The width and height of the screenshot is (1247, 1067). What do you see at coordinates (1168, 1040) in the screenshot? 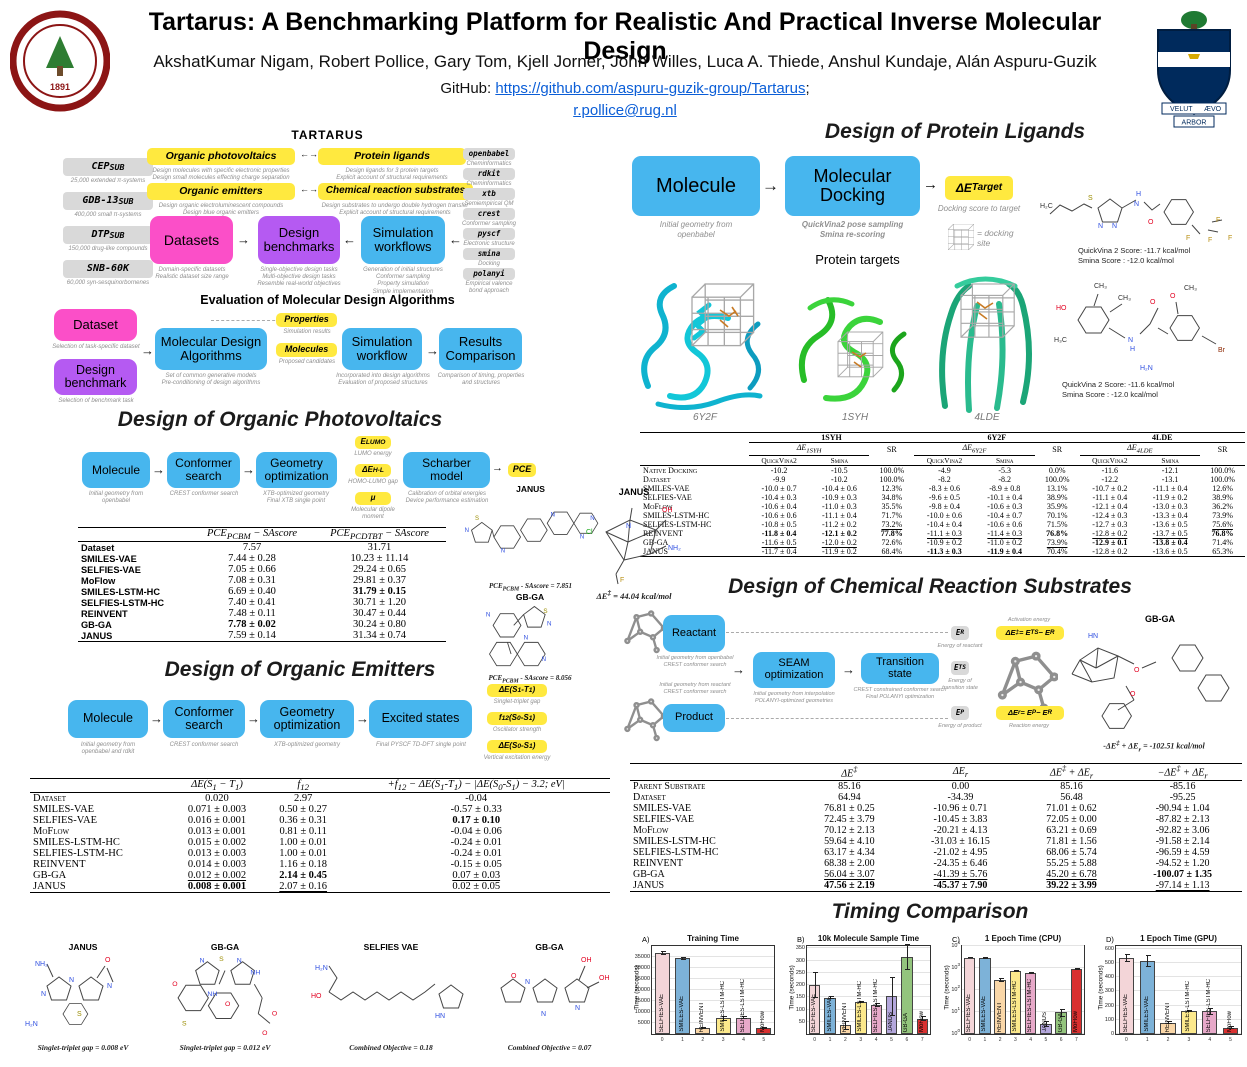
I see `x-tick-label: 2` at bounding box center [1168, 1040].